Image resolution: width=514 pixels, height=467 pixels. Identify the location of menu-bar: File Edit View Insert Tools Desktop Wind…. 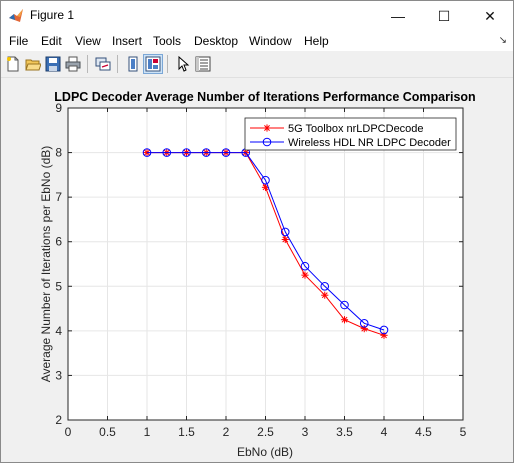
(257, 41).